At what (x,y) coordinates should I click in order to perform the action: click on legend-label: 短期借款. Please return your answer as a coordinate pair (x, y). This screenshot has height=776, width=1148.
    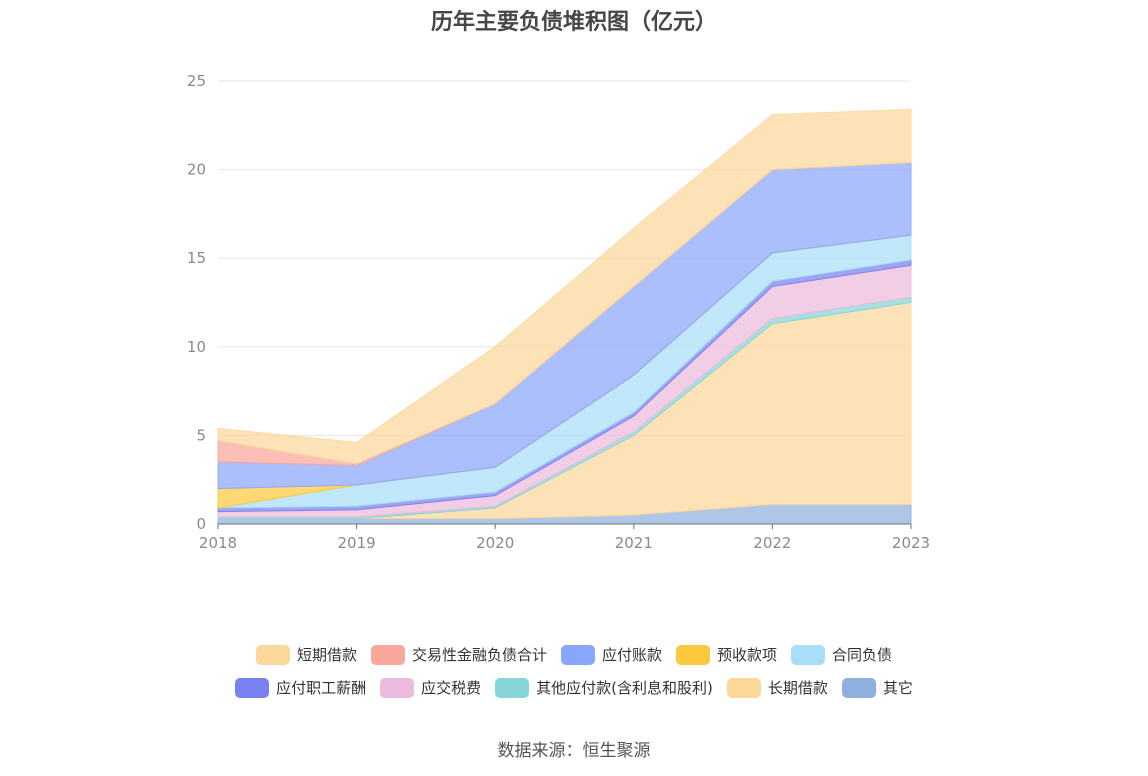
    Looking at the image, I should click on (326, 655).